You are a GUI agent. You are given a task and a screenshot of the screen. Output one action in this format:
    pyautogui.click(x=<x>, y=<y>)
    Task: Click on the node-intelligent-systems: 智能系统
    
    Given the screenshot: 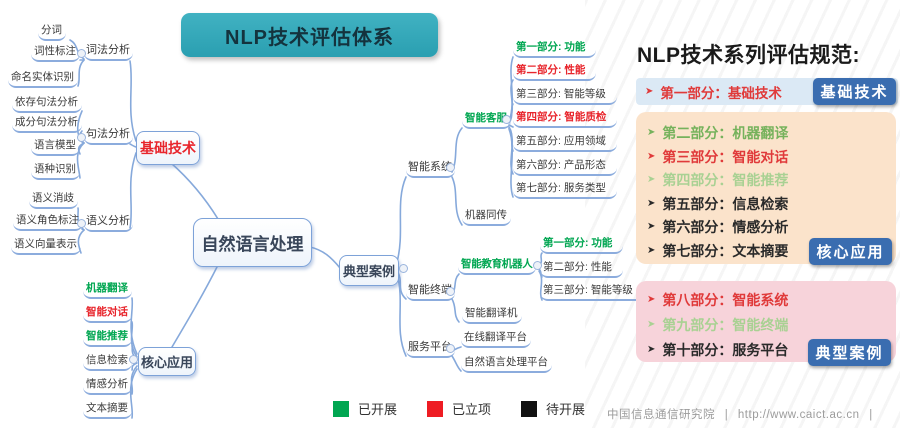 What is the action you would take?
    pyautogui.click(x=430, y=169)
    